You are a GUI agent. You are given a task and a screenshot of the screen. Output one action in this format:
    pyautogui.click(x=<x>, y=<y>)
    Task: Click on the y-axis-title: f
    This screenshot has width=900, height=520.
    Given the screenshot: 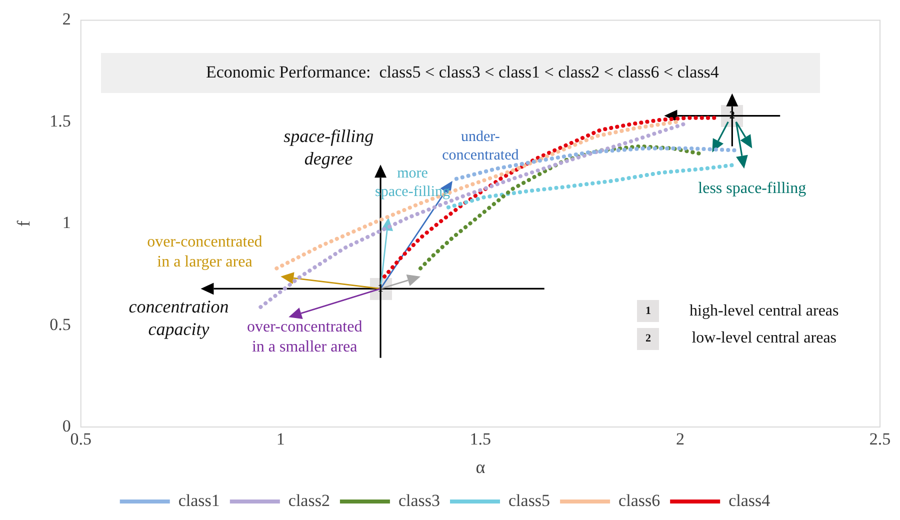 What is the action you would take?
    pyautogui.click(x=24, y=223)
    